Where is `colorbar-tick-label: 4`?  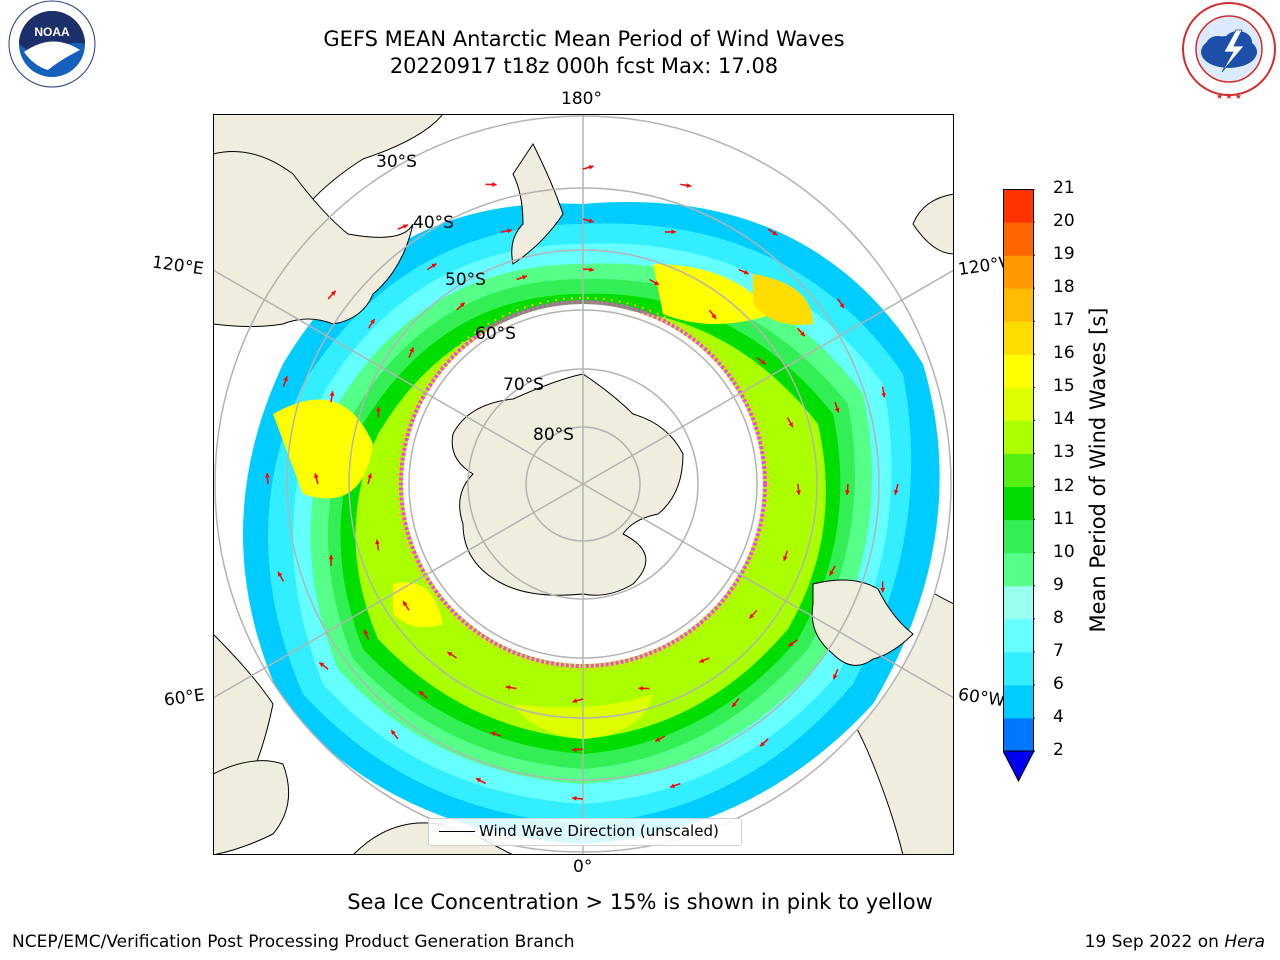 colorbar-tick-label: 4 is located at coordinates (1058, 716).